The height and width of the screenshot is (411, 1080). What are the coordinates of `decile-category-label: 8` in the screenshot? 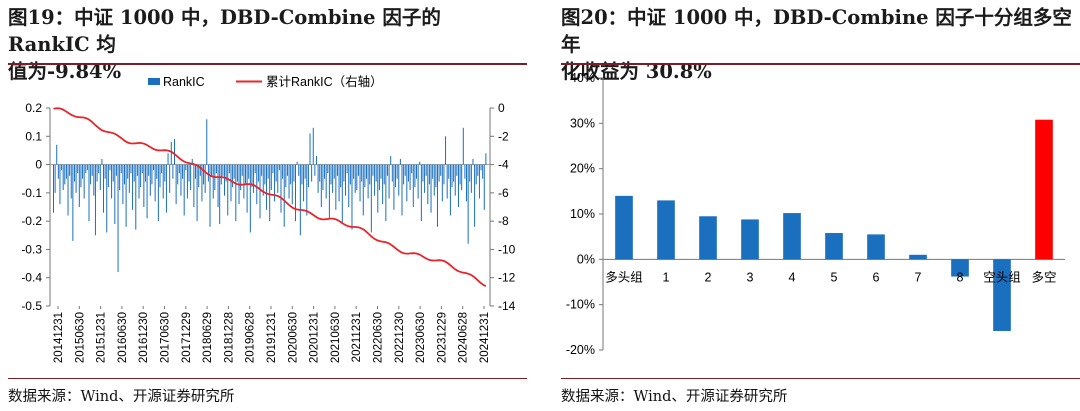 It's located at (960, 277).